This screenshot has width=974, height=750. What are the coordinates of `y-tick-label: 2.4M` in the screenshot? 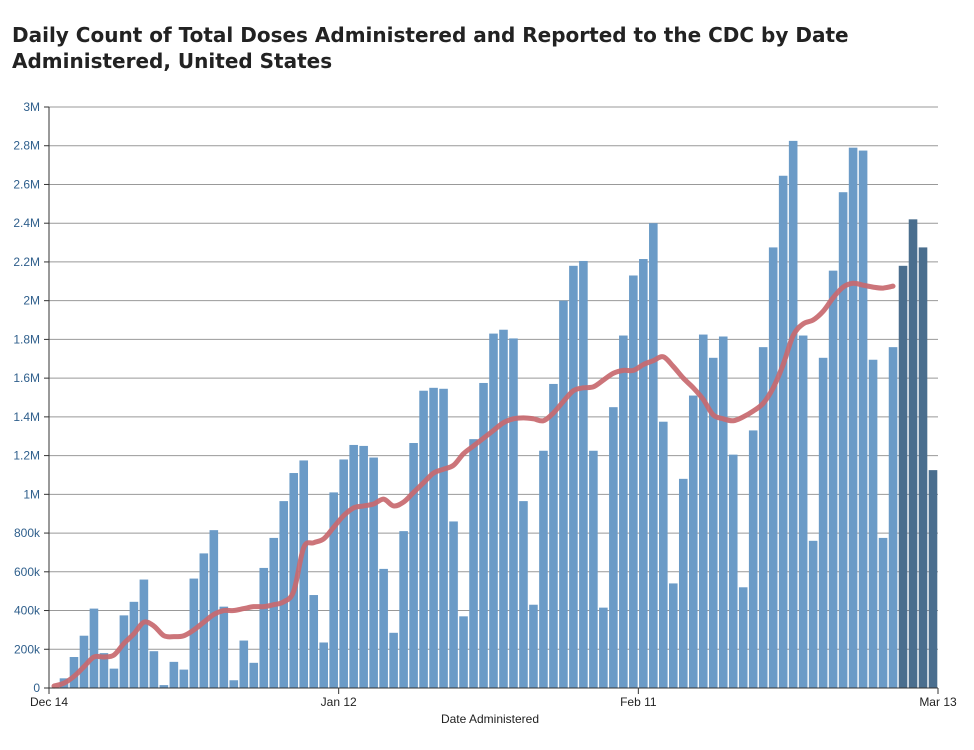 It's located at (26, 223).